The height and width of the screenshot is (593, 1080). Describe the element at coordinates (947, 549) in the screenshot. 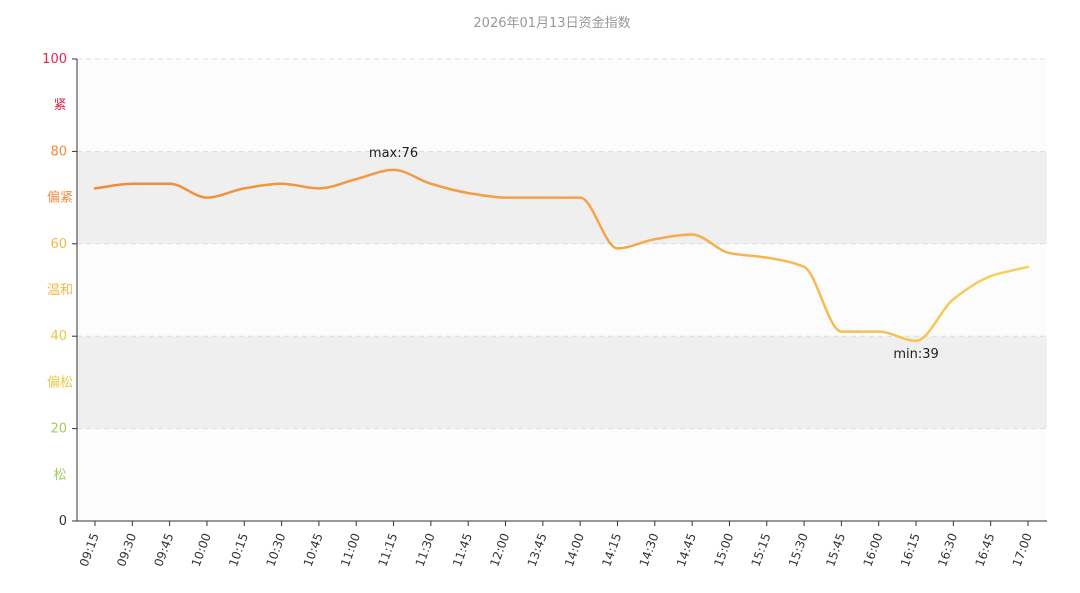

I see `x-tick-label-23: 16:30` at that location.